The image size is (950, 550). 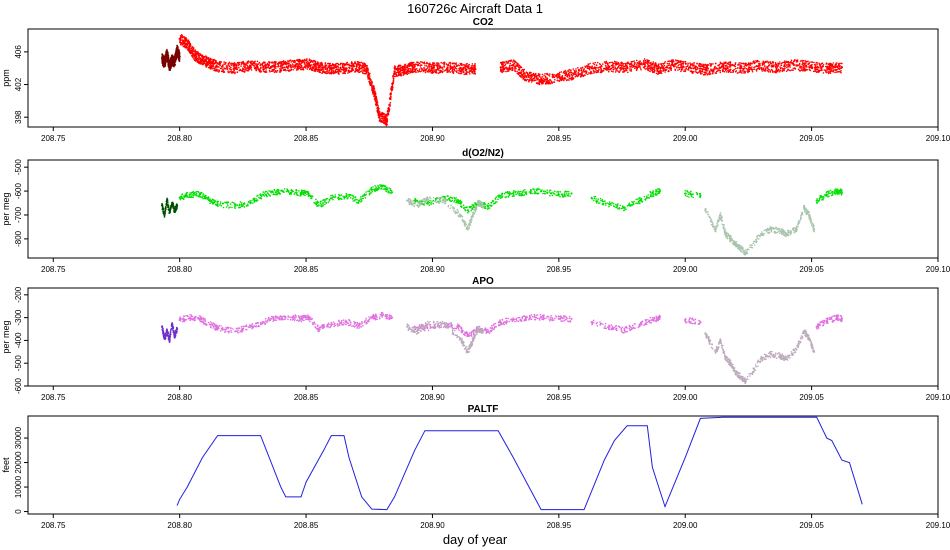 What do you see at coordinates (18, 117) in the screenshot?
I see `y-tick-label: 398` at bounding box center [18, 117].